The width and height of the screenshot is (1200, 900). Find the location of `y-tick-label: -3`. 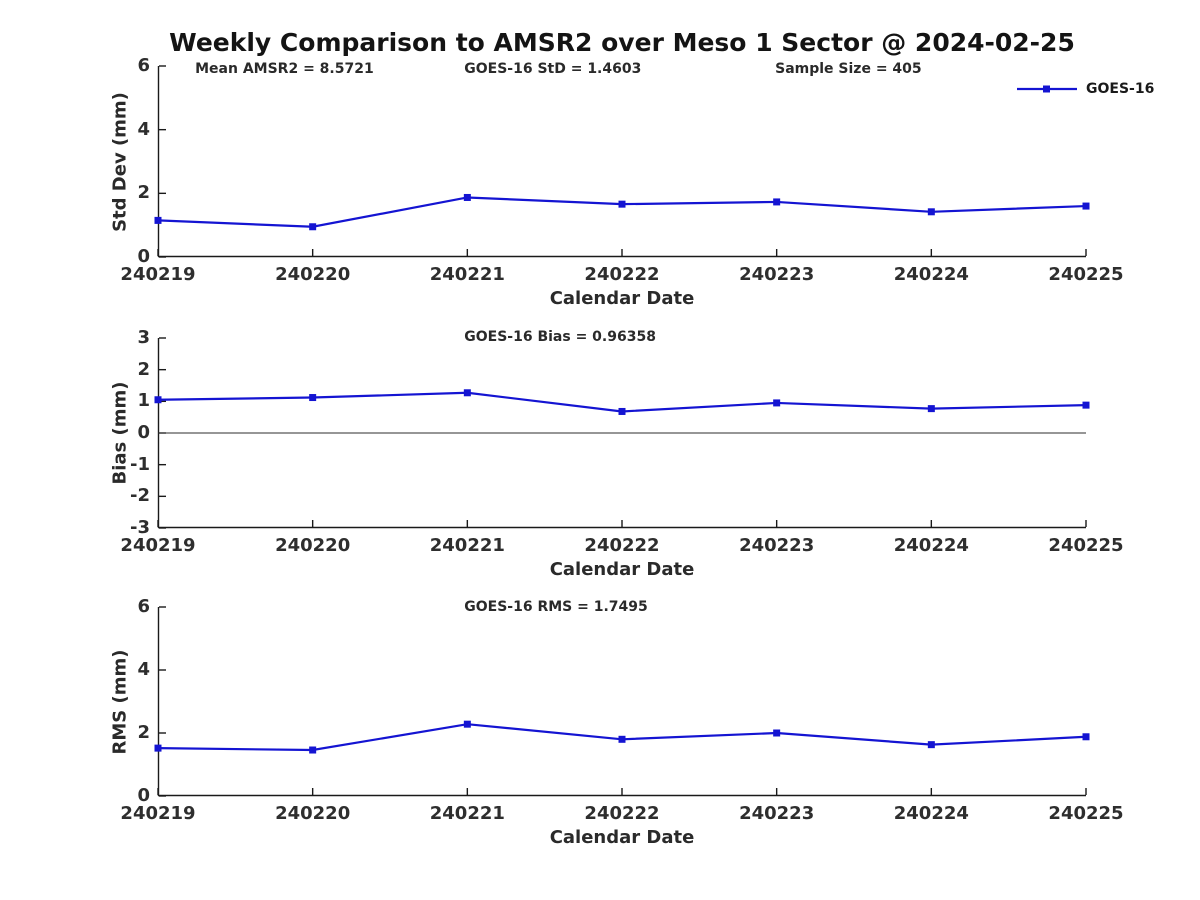

y-tick-label: -3 is located at coordinates (140, 527).